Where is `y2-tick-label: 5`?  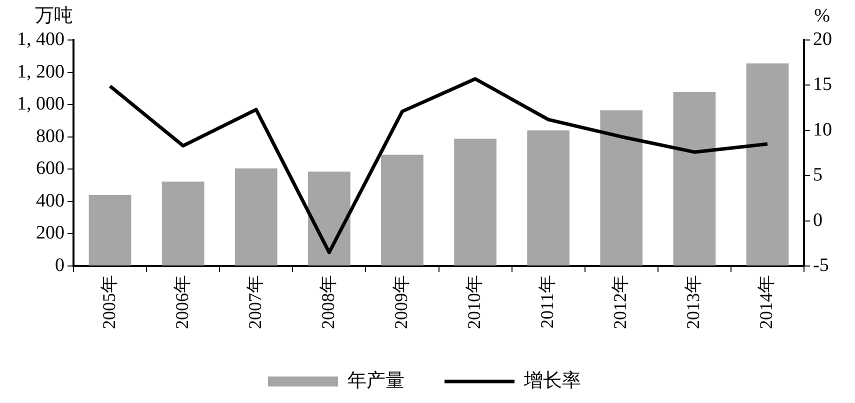
y2-tick-label: 5 is located at coordinates (817, 175).